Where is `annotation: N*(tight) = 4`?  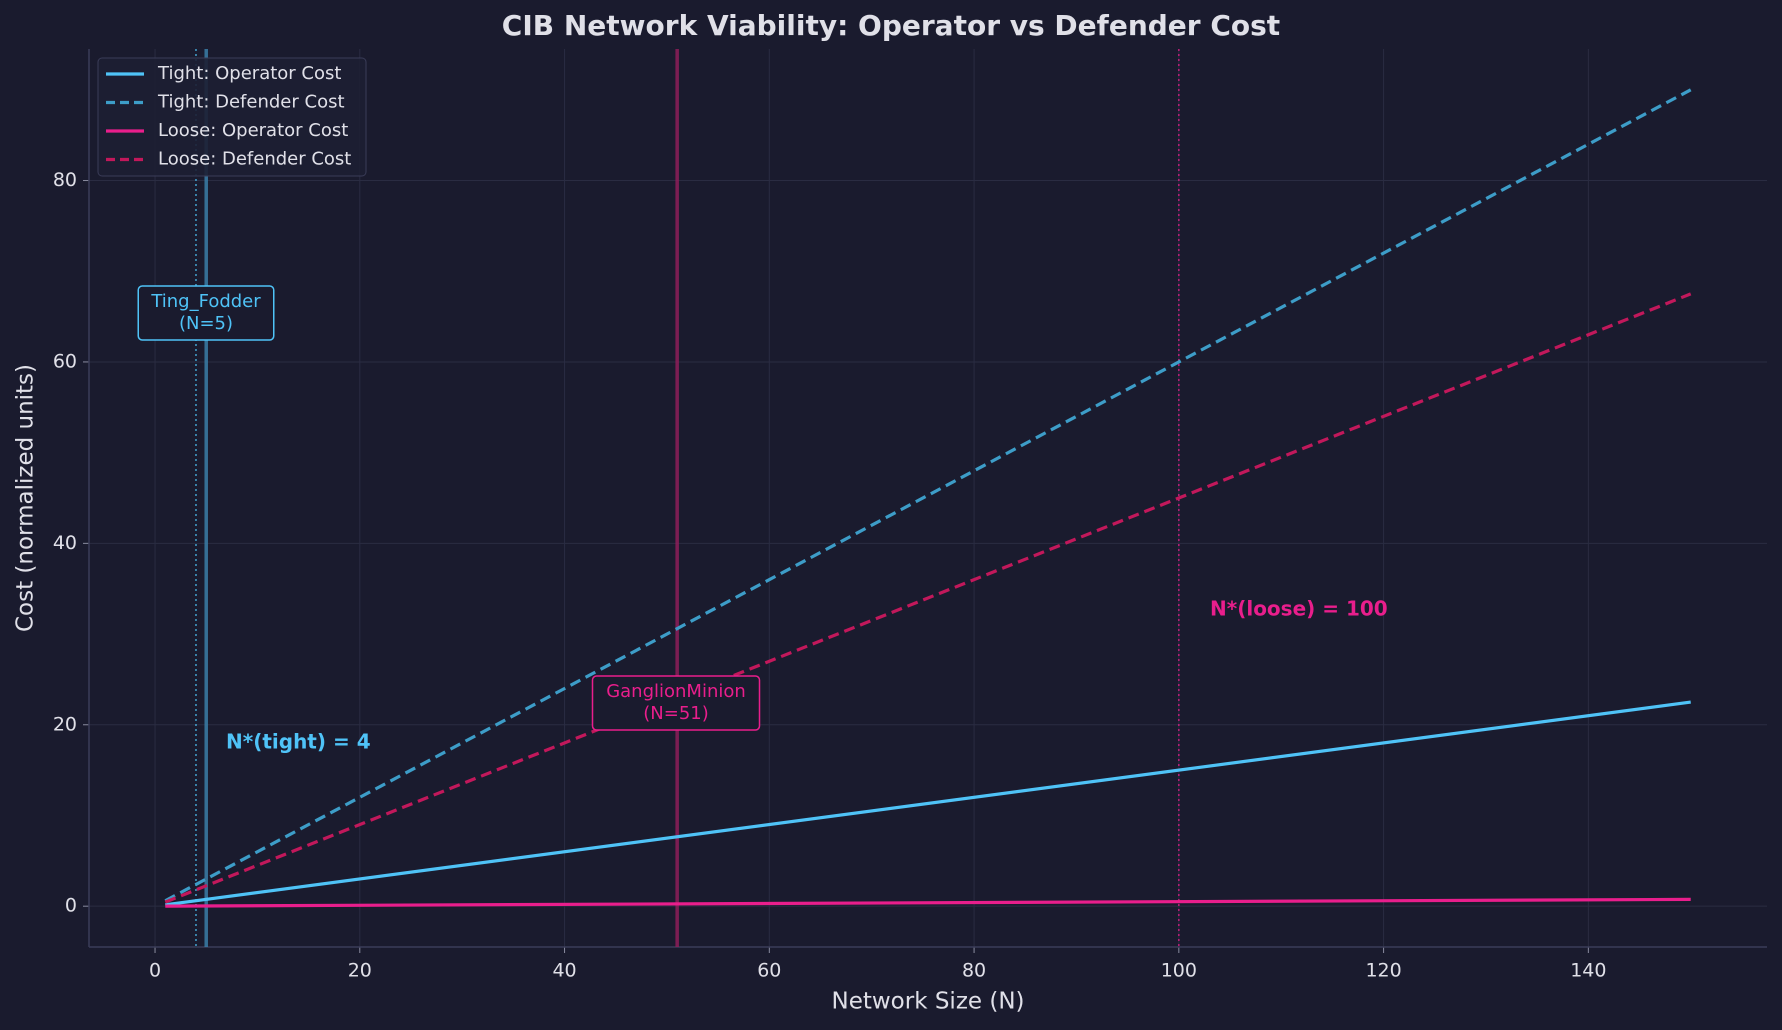
annotation: N*(tight) = 4 is located at coordinates (298, 742).